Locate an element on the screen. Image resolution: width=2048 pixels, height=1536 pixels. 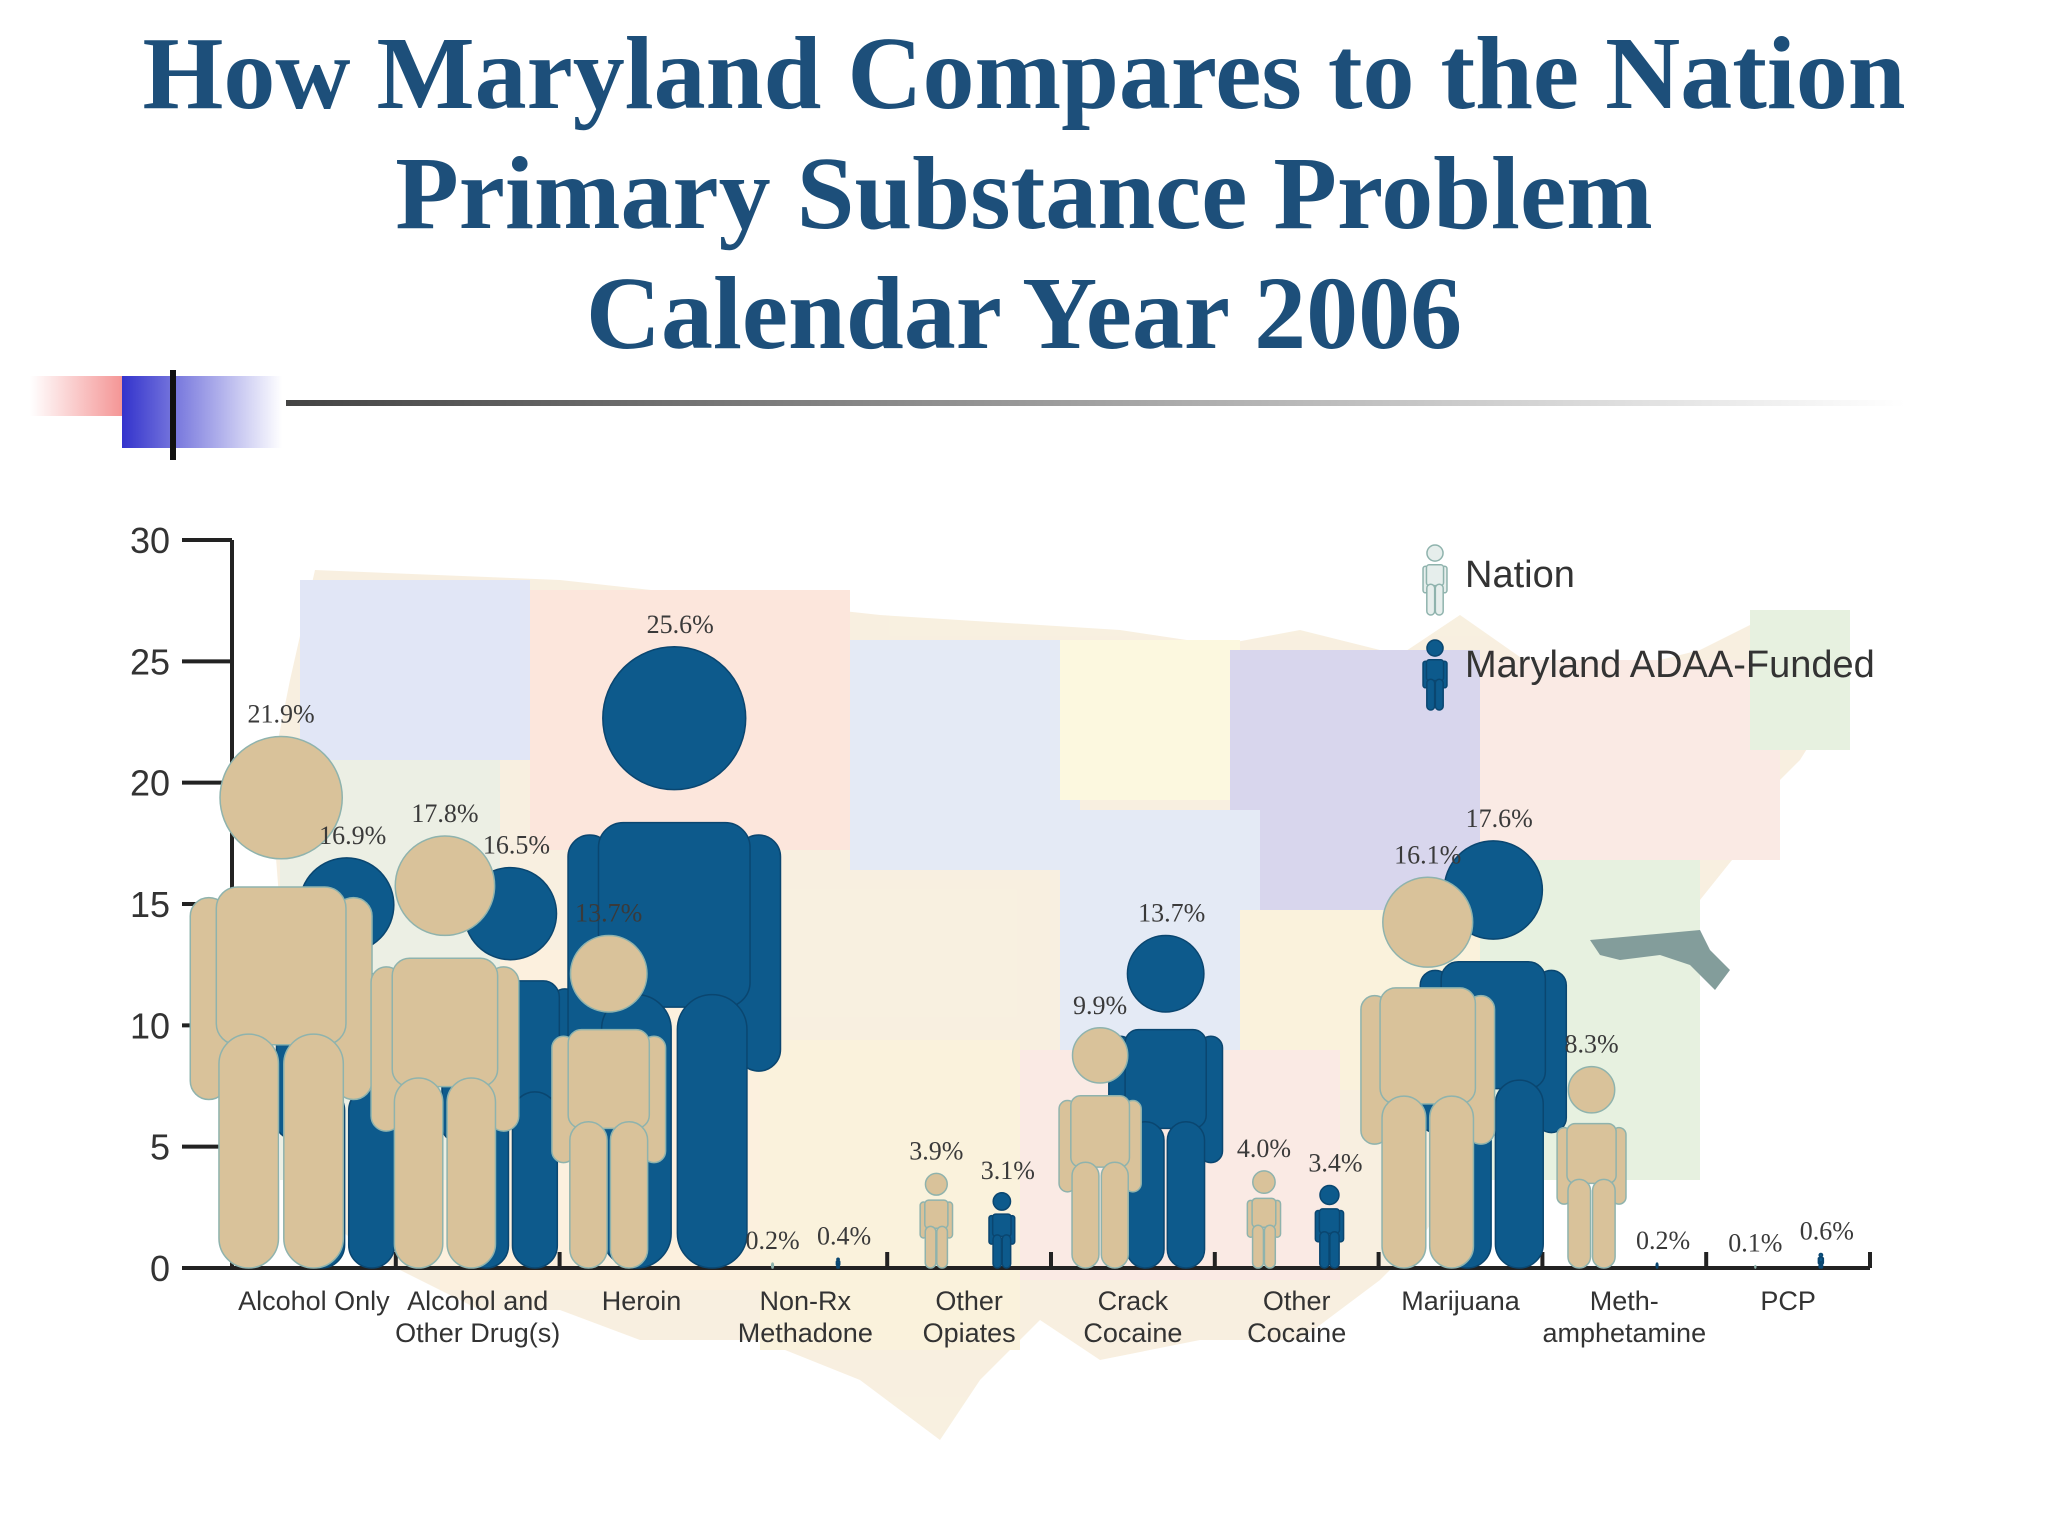
x-tick-label: Marijuana is located at coordinates (1461, 1301).